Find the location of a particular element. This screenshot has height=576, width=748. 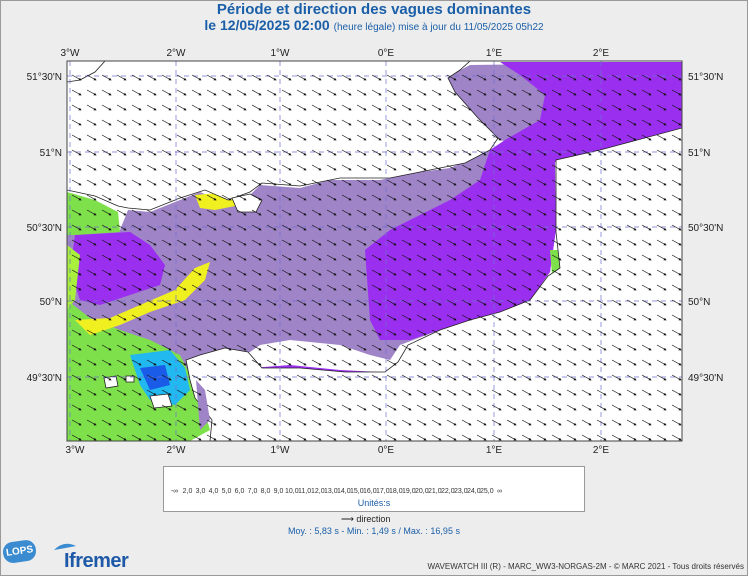

legend-tick: 12,0 is located at coordinates (318, 491).